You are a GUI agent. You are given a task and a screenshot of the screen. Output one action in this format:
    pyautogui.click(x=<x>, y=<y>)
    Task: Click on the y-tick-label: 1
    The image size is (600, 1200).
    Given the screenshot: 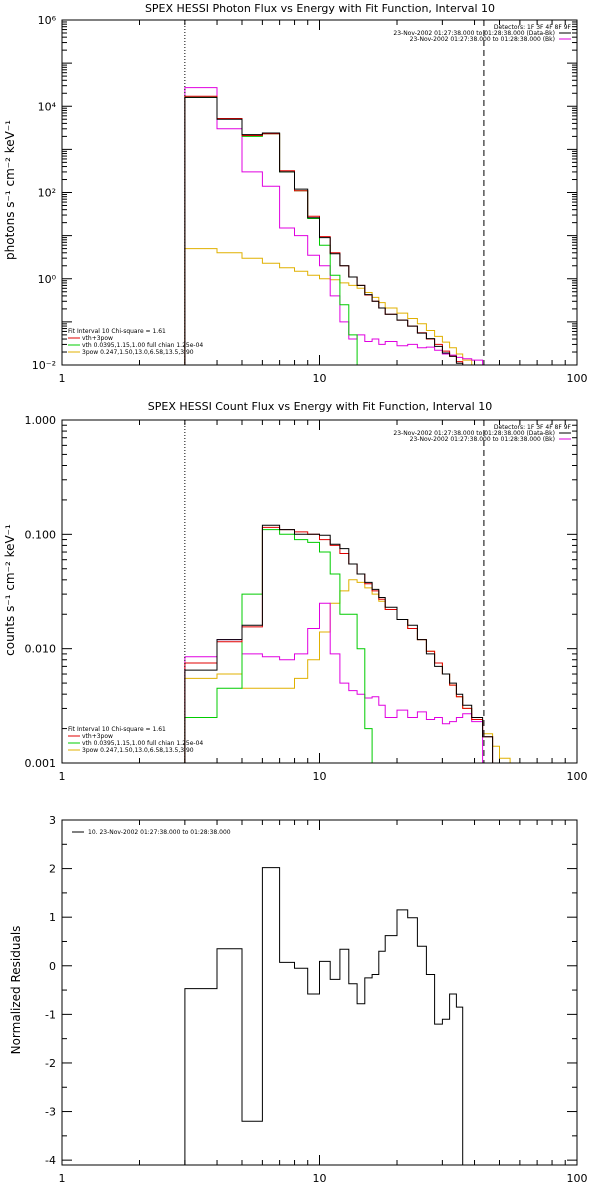 What is the action you would take?
    pyautogui.click(x=52, y=917)
    